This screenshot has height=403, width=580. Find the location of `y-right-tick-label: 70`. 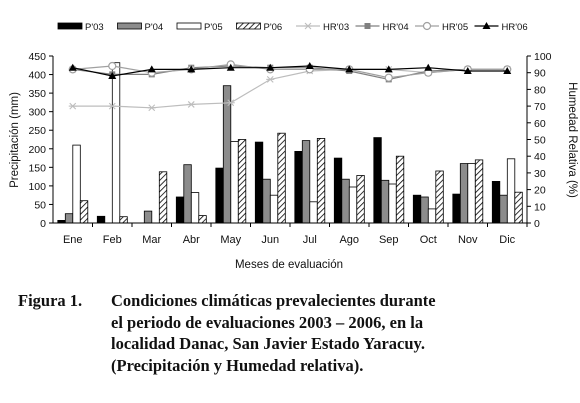

y-right-tick-label: 70 is located at coordinates (540, 107).